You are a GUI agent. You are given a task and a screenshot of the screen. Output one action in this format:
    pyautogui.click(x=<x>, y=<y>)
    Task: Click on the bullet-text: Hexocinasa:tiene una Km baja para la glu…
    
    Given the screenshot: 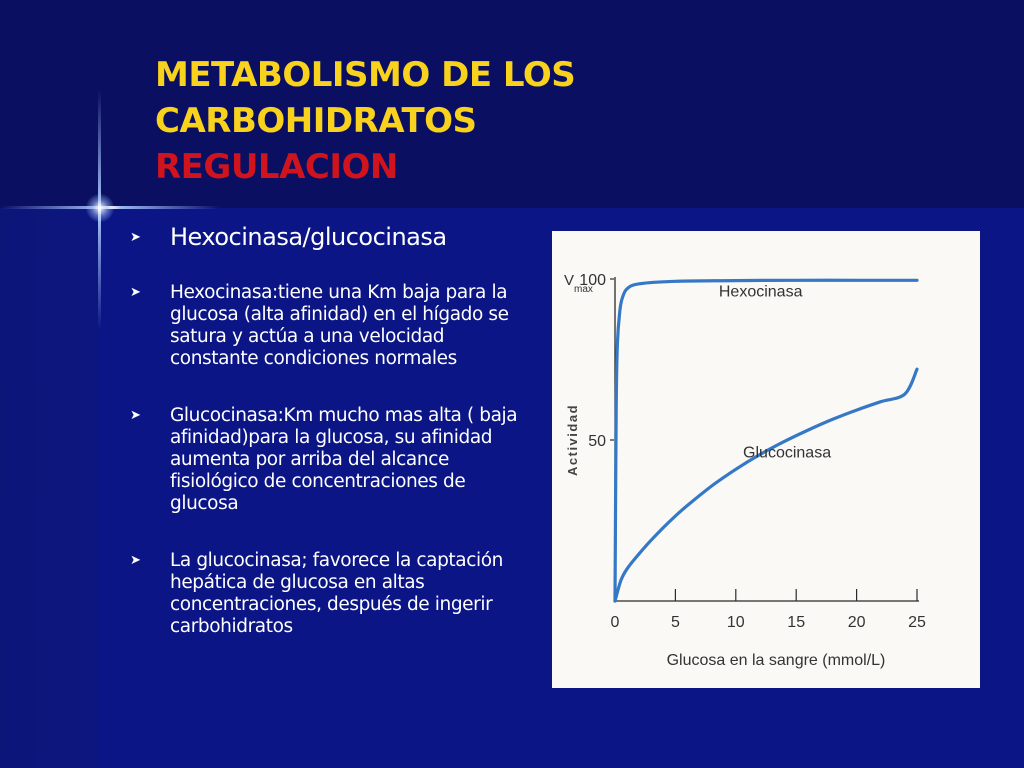 What is the action you would take?
    pyautogui.click(x=339, y=325)
    